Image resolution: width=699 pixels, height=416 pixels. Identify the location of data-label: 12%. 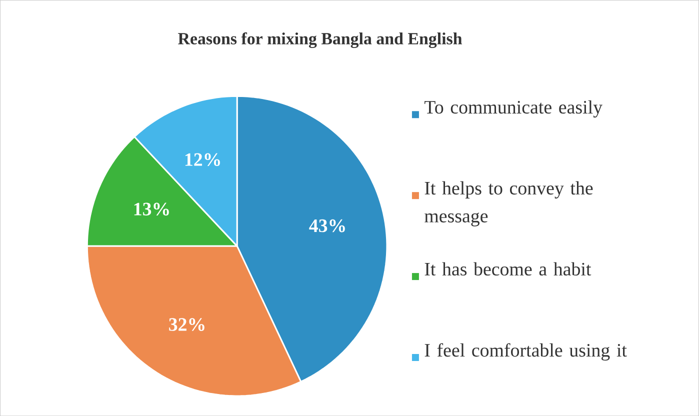
(202, 159).